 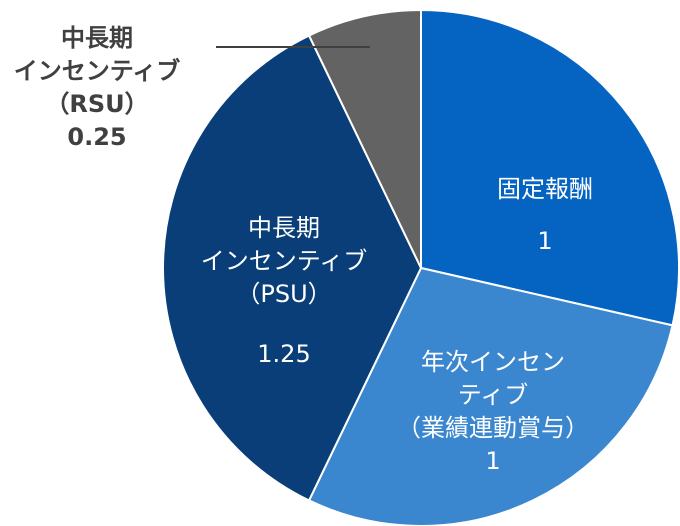 What do you see at coordinates (283, 354) in the screenshot?
I see `slice-value-label: 1.25` at bounding box center [283, 354].